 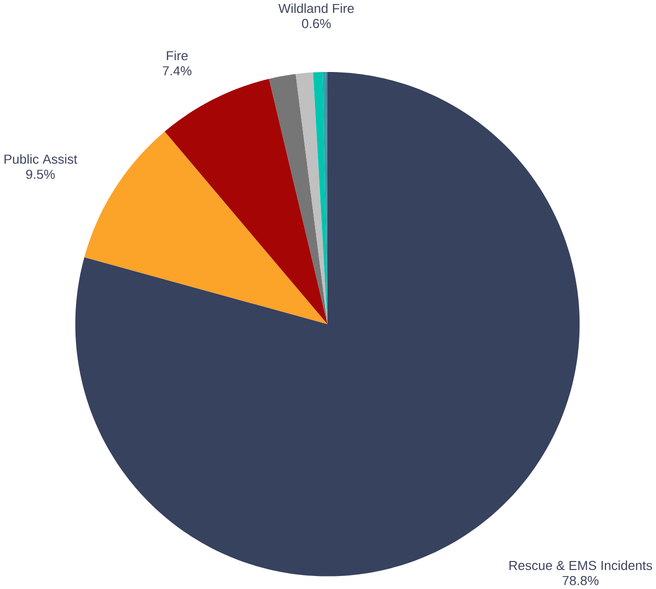 What do you see at coordinates (316, 9) in the screenshot?
I see `slice-label: Wildland Fire` at bounding box center [316, 9].